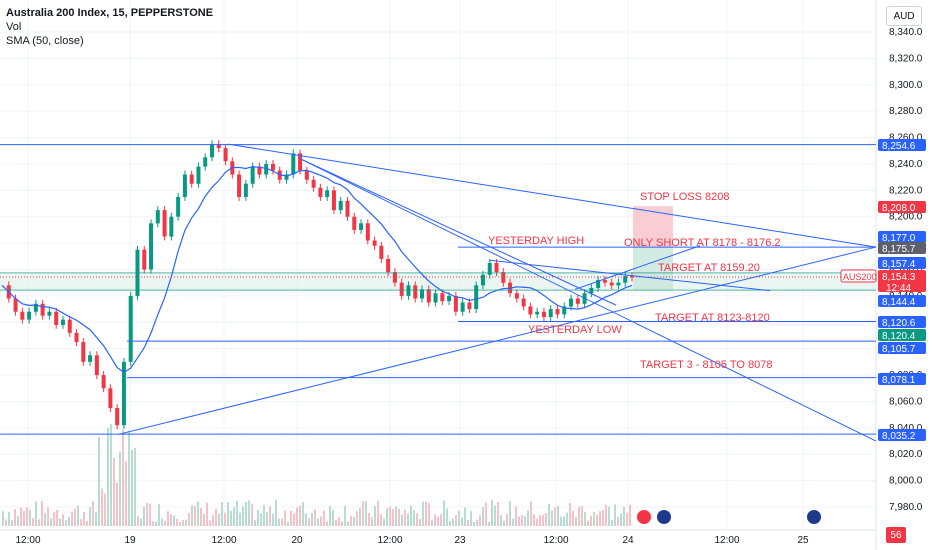  What do you see at coordinates (899, 323) in the screenshot?
I see `price-label: 8,120.6` at bounding box center [899, 323].